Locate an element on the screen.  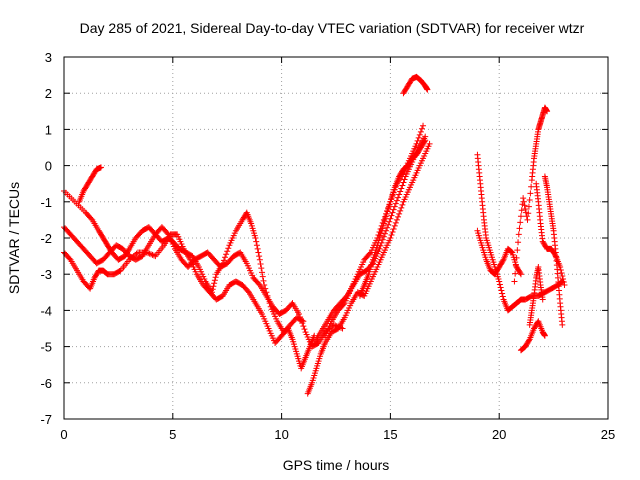
y-tick-label: -7 is located at coordinates (46, 419).